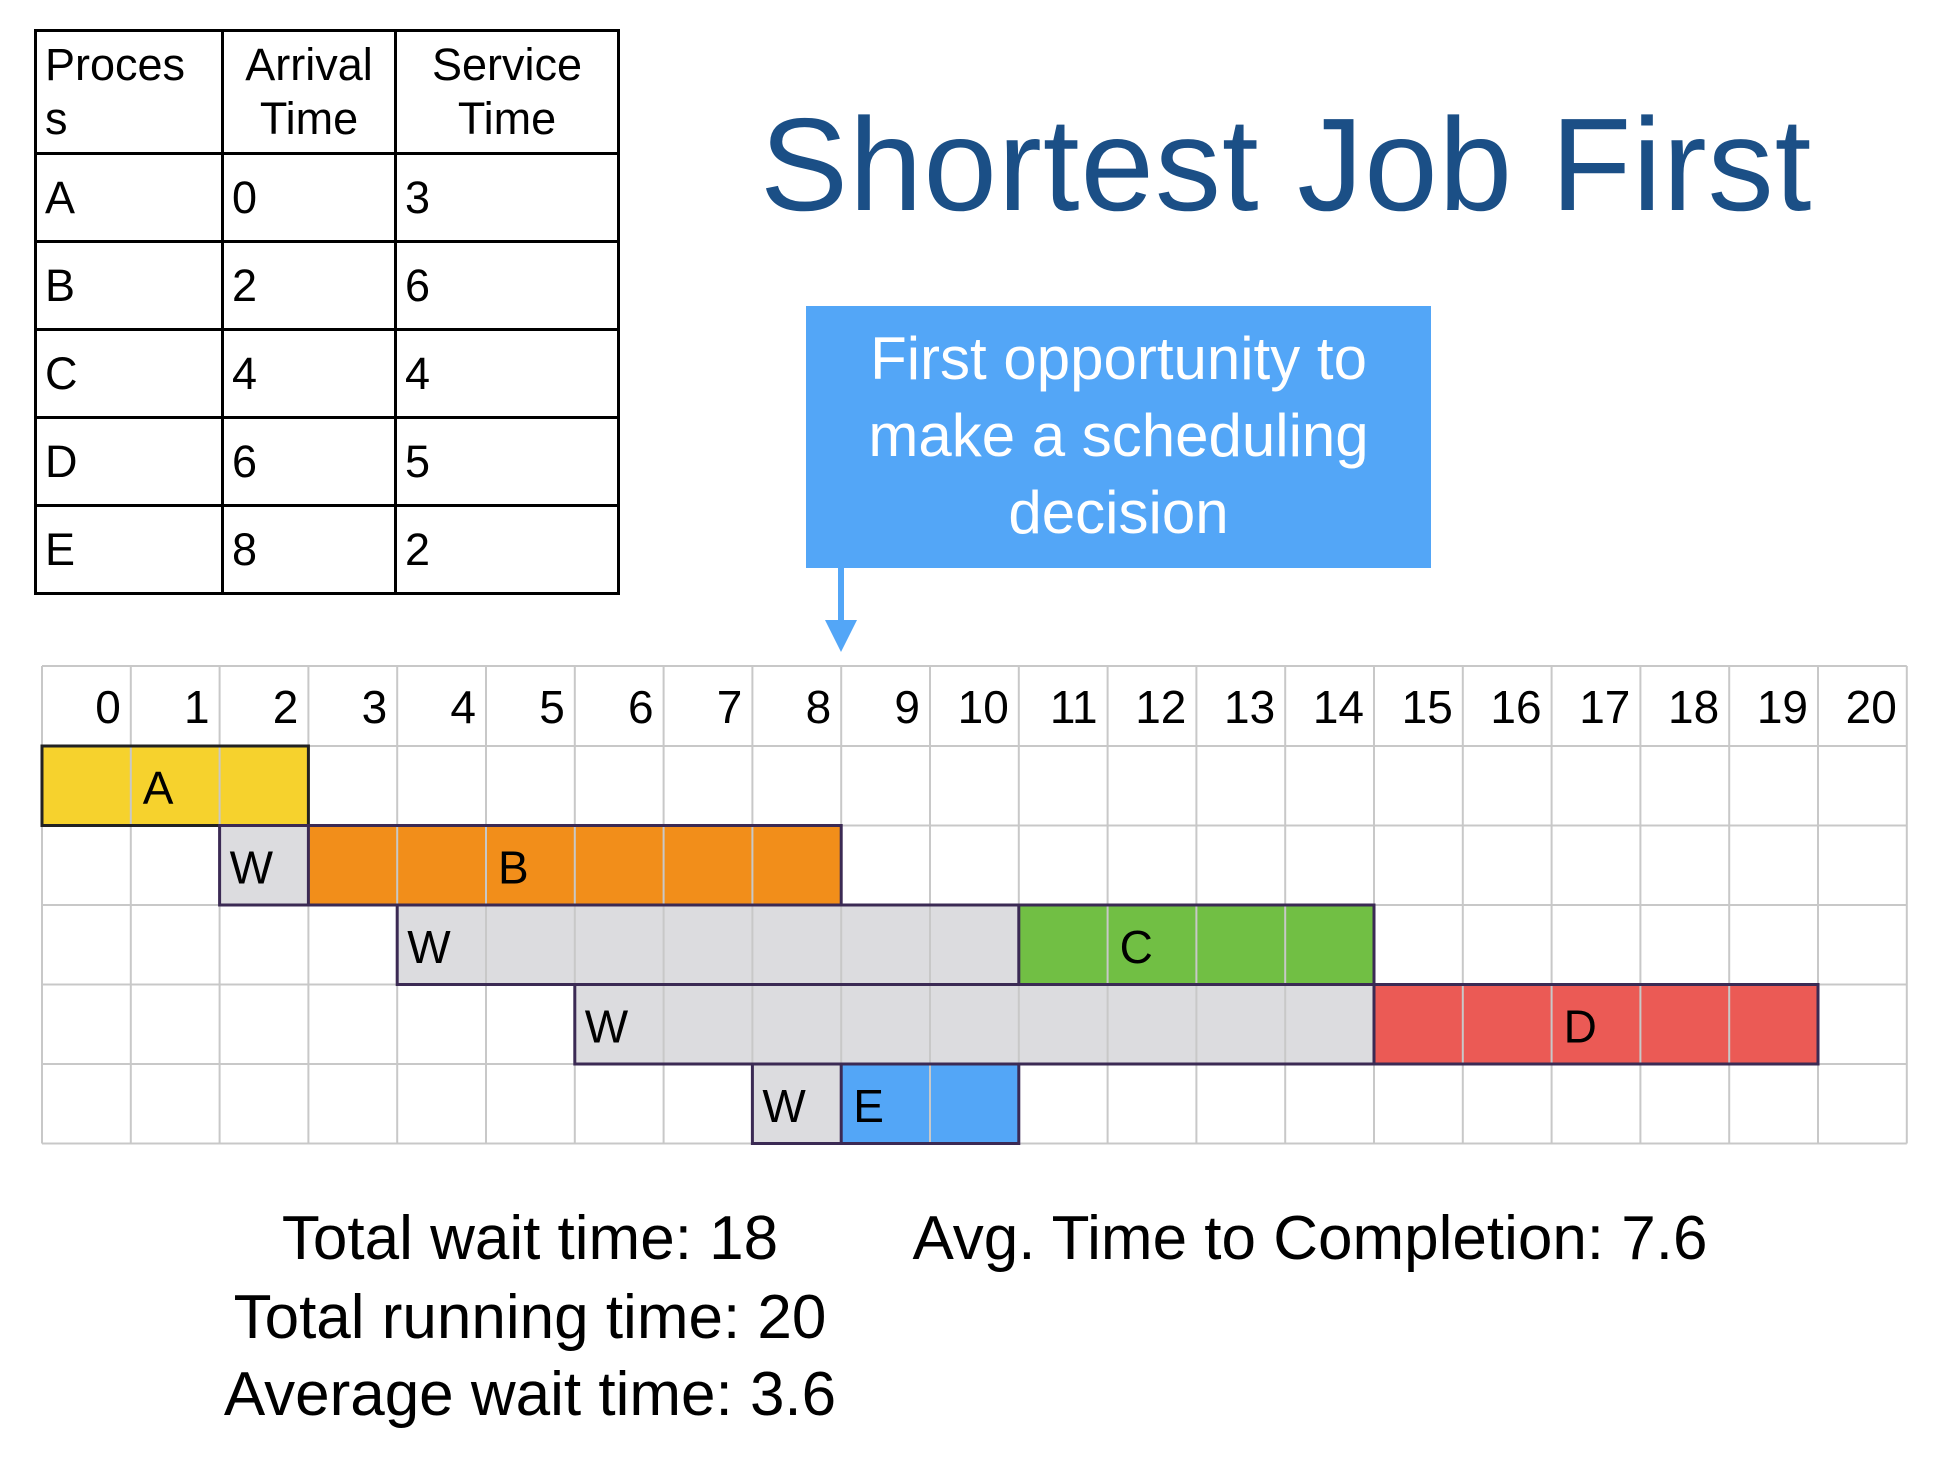 This screenshot has width=1934, height=1458. What do you see at coordinates (507, 549) in the screenshot?
I see `cell-service: 2` at bounding box center [507, 549].